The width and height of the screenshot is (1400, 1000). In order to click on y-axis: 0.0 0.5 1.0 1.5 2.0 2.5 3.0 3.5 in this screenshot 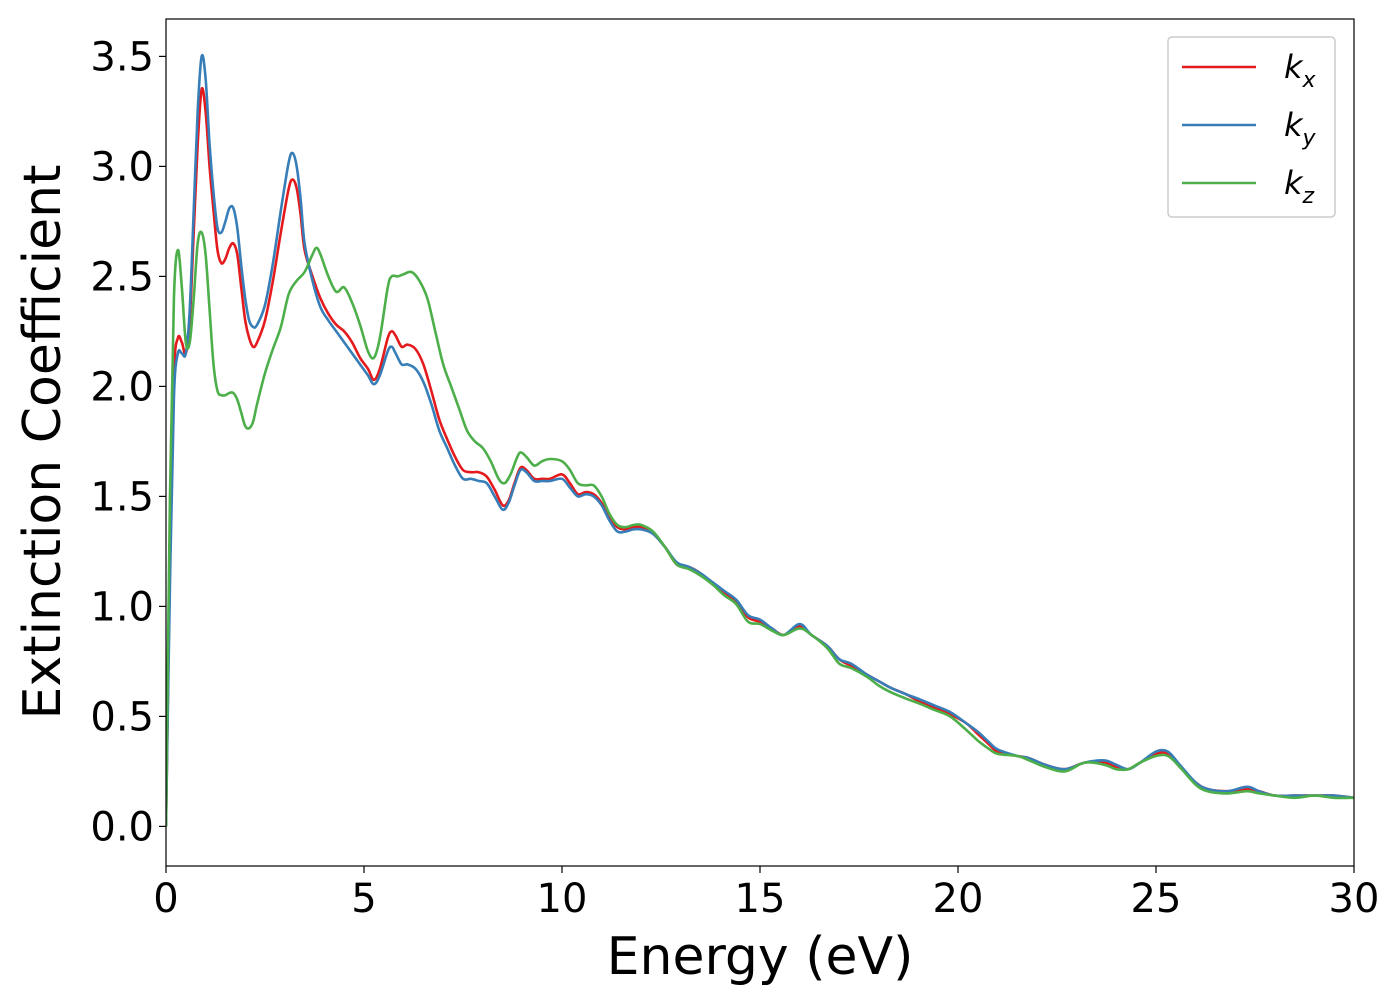, I will do `click(128, 442)`.